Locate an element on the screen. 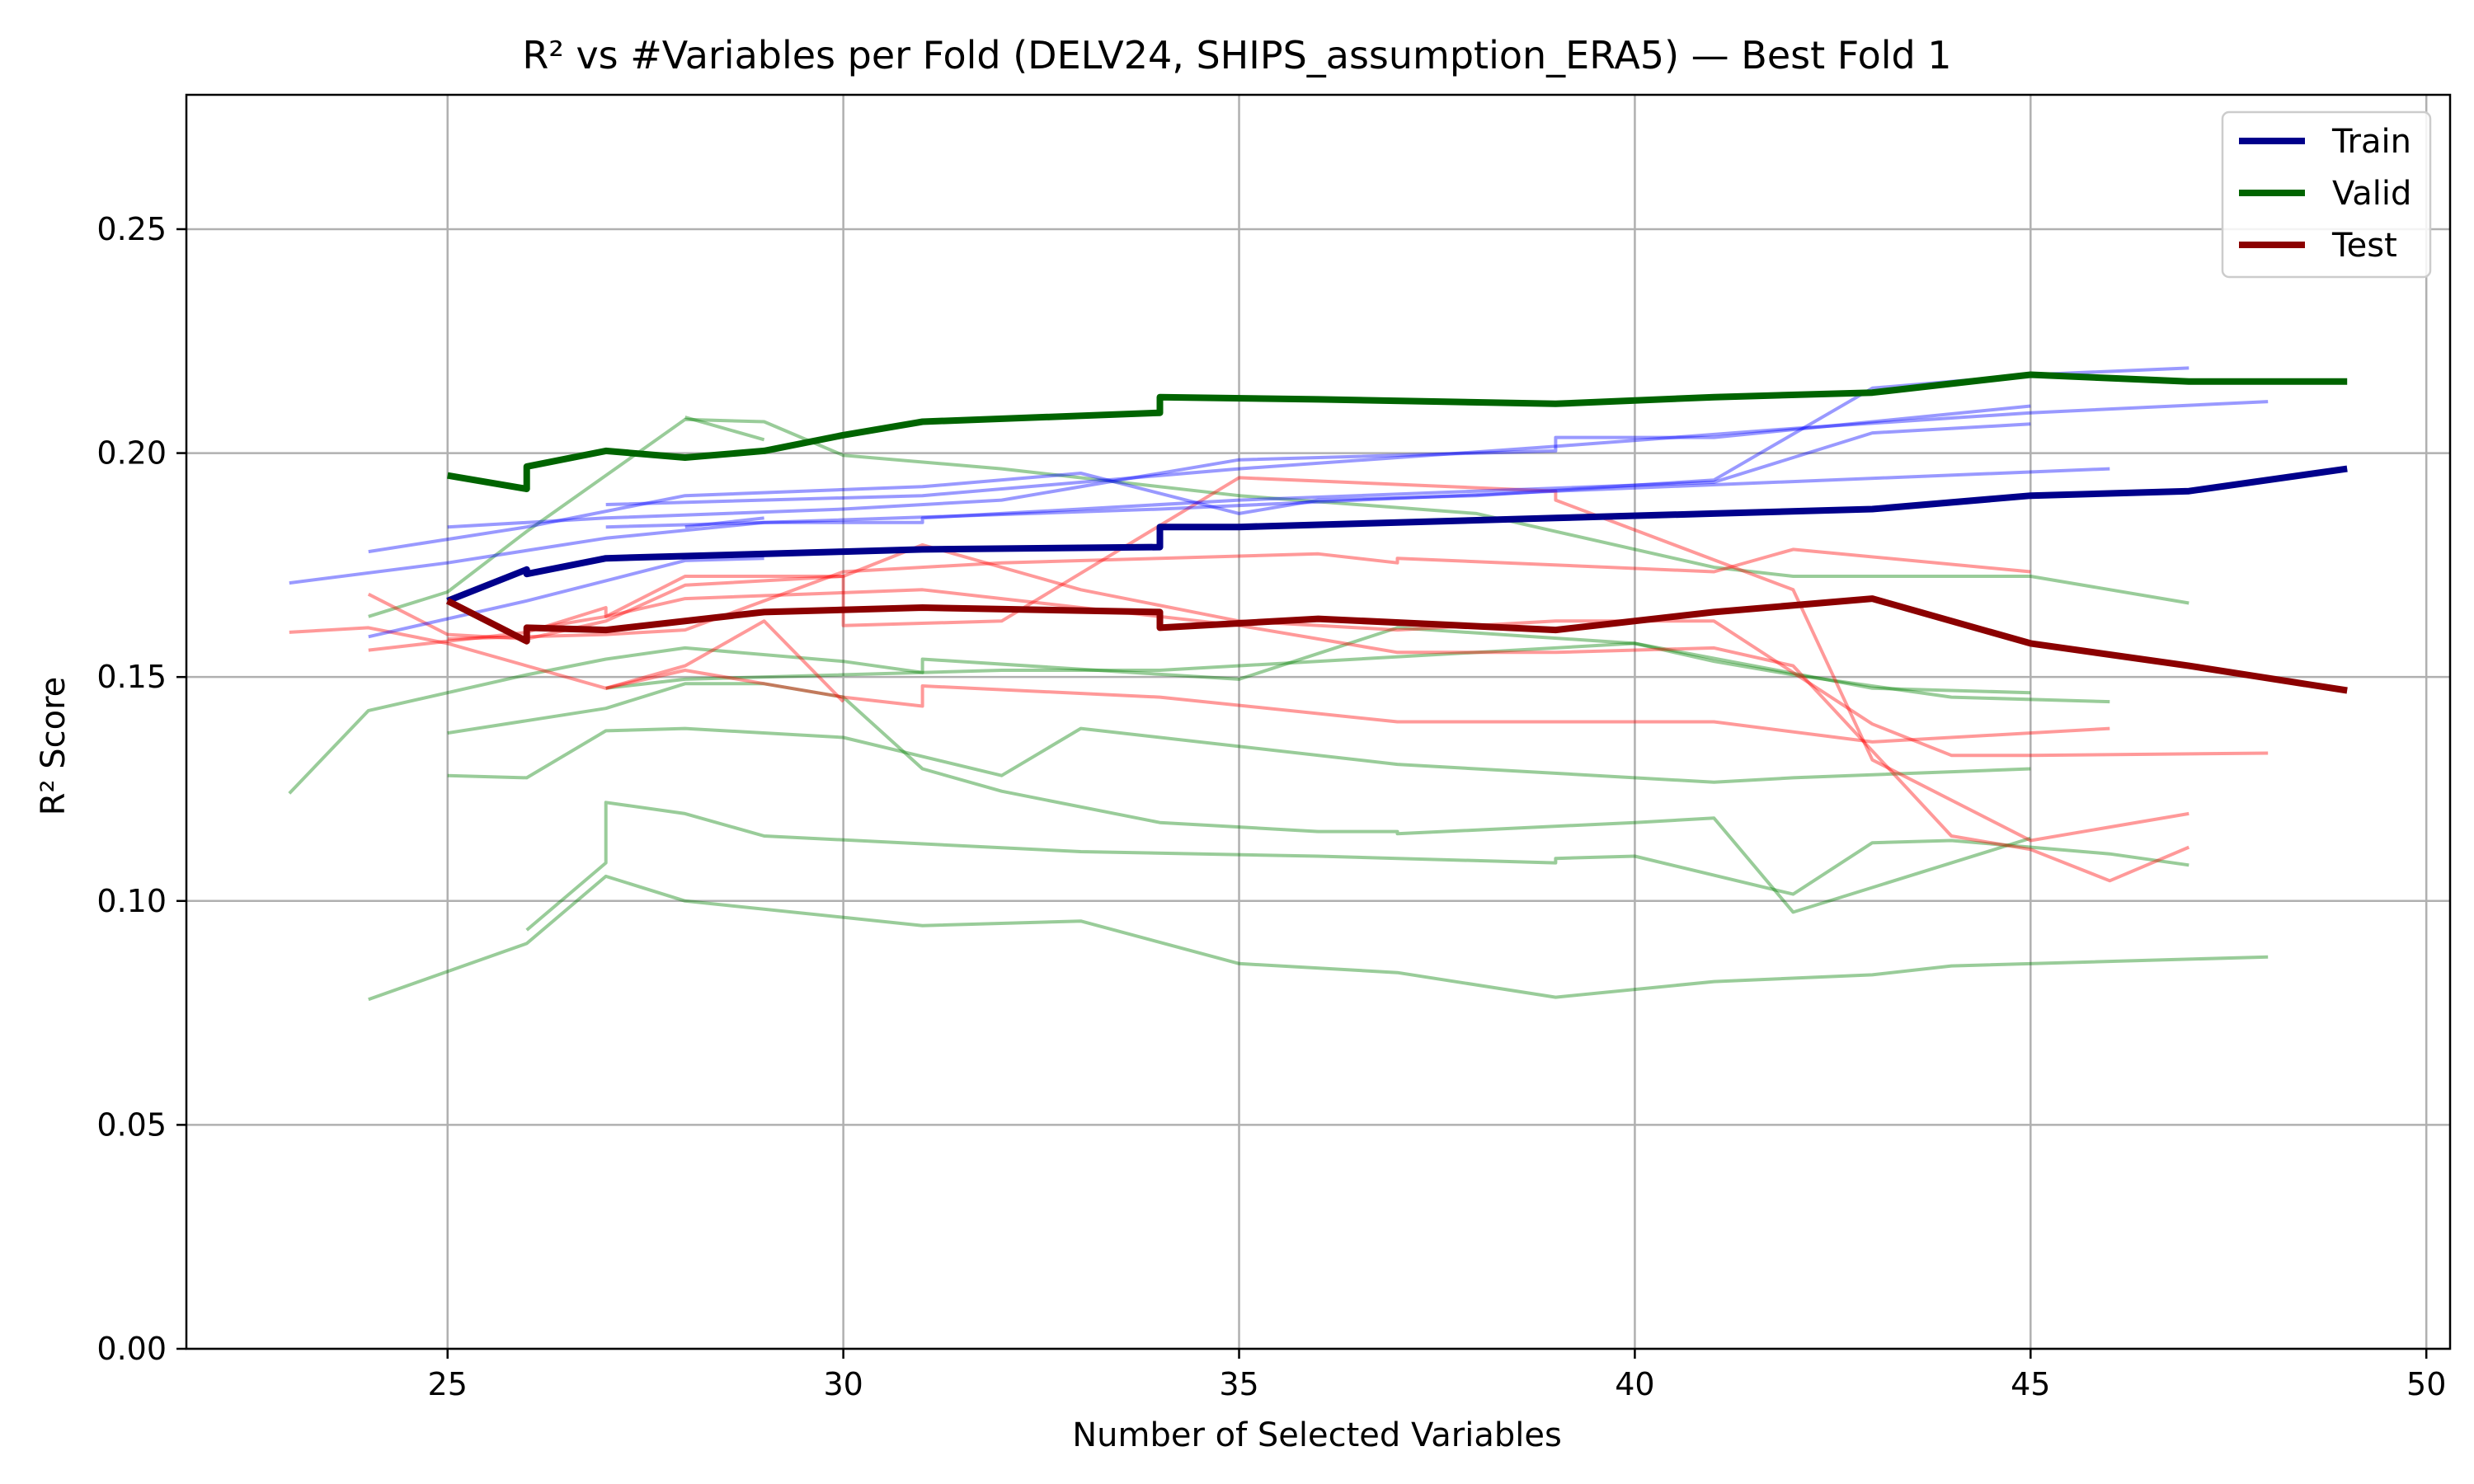 The width and height of the screenshot is (2474, 1484). best-fold-train-line is located at coordinates (1397, 534).